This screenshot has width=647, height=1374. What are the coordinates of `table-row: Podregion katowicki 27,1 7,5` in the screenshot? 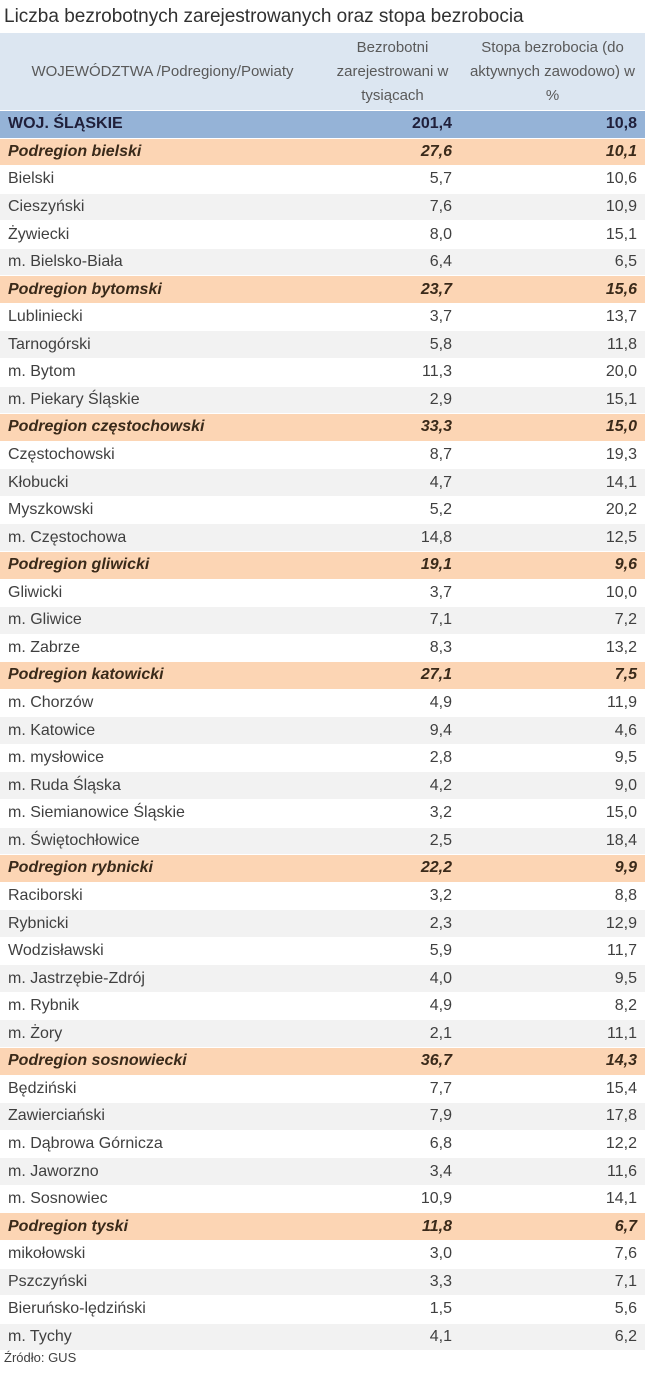 It's located at (322, 675).